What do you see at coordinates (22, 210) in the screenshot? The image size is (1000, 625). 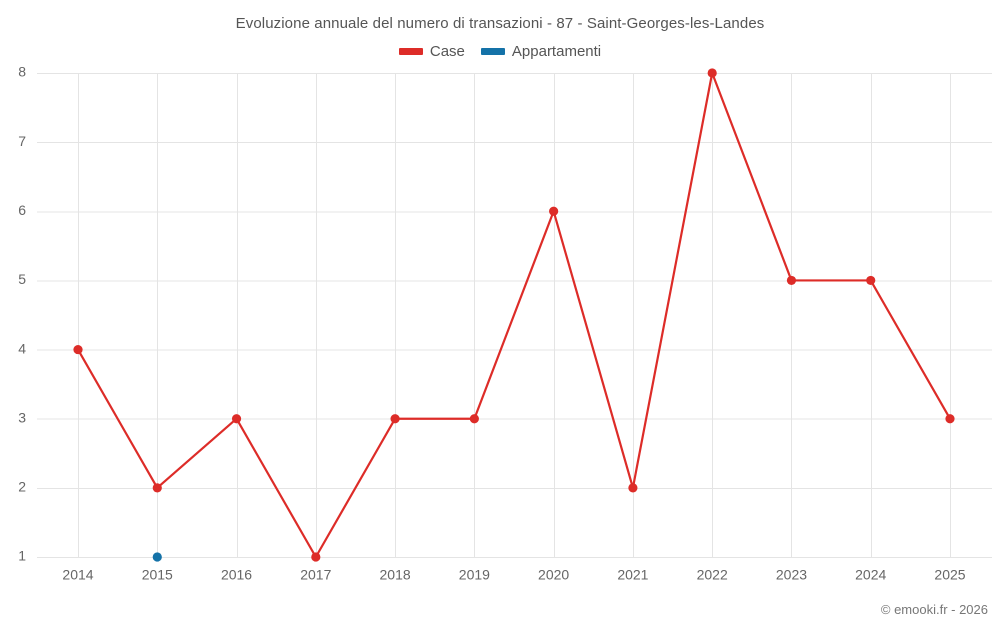 I see `y-axis-tick-label: 6` at bounding box center [22, 210].